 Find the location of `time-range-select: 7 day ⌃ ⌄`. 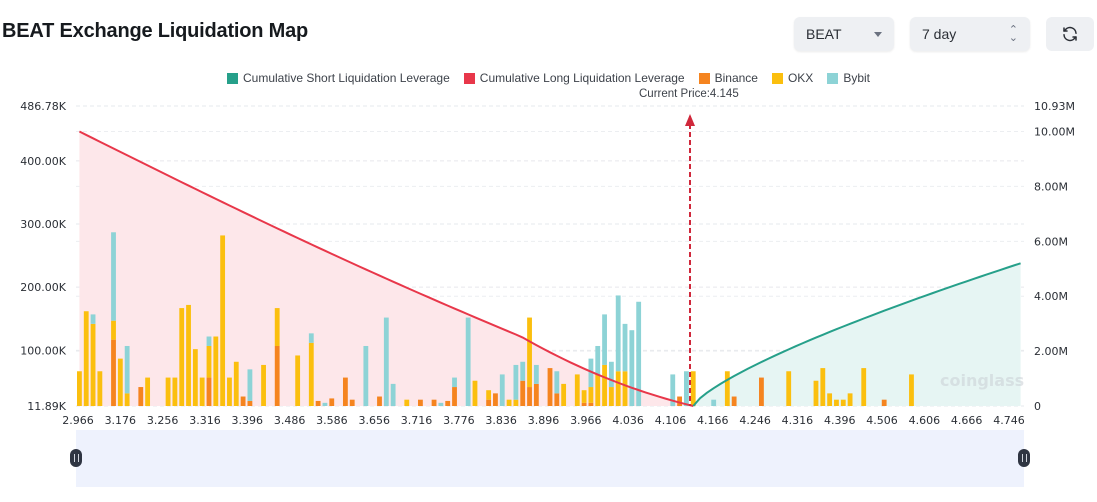

time-range-select: 7 day ⌃ ⌄ is located at coordinates (970, 34).